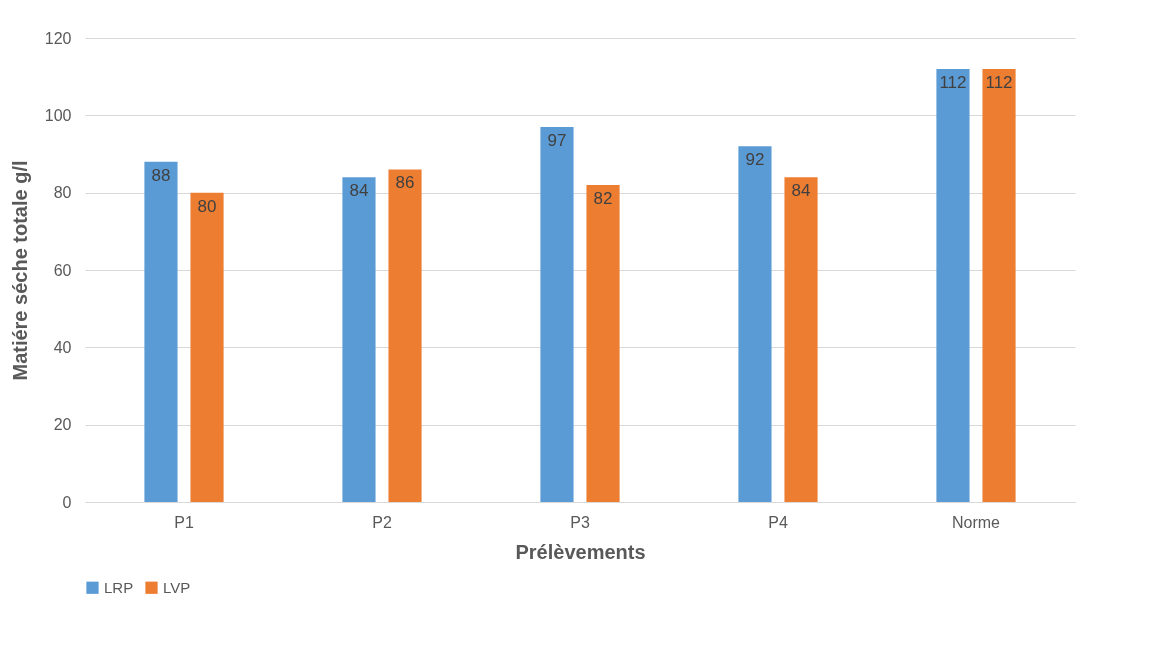  I want to click on x-tick-label: P3, so click(580, 522).